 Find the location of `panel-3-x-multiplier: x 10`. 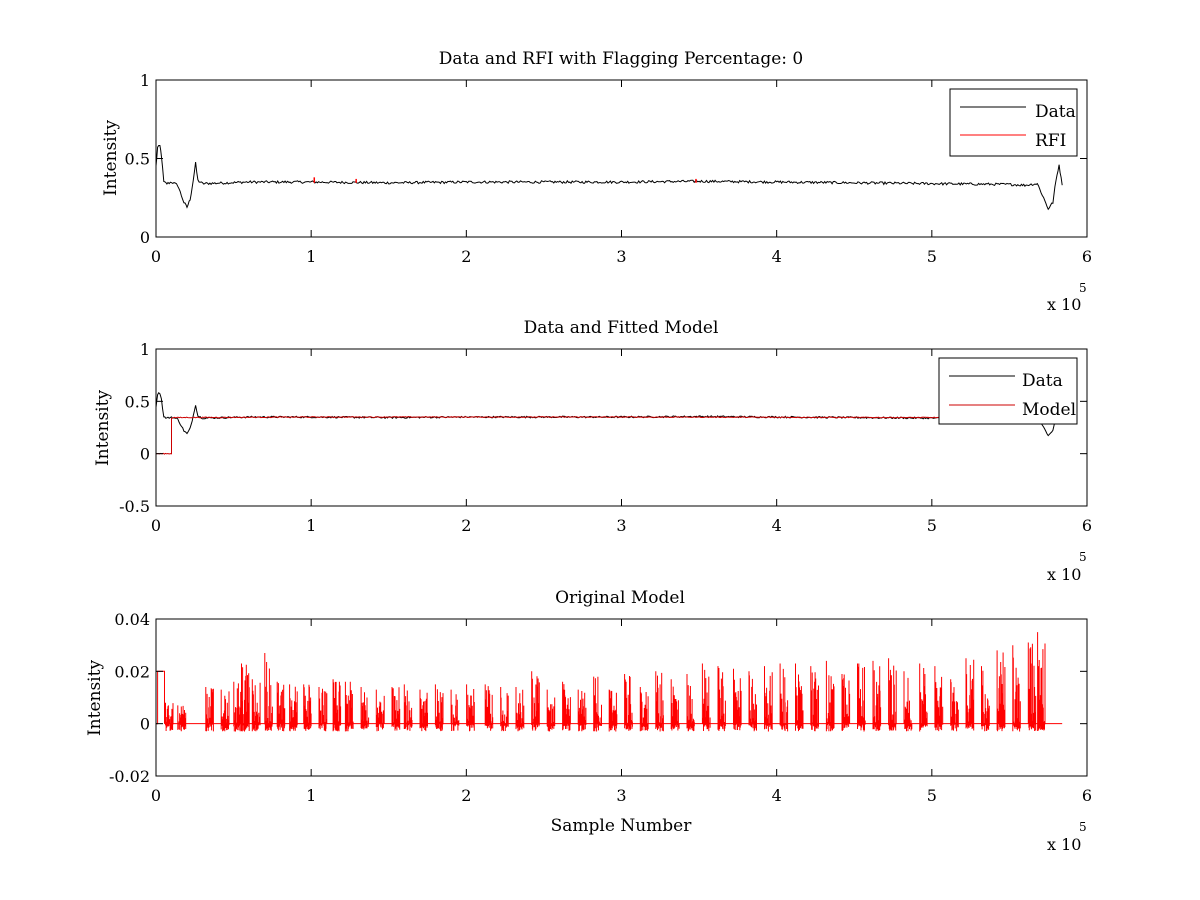

panel-3-x-multiplier: x 10 is located at coordinates (1064, 844).